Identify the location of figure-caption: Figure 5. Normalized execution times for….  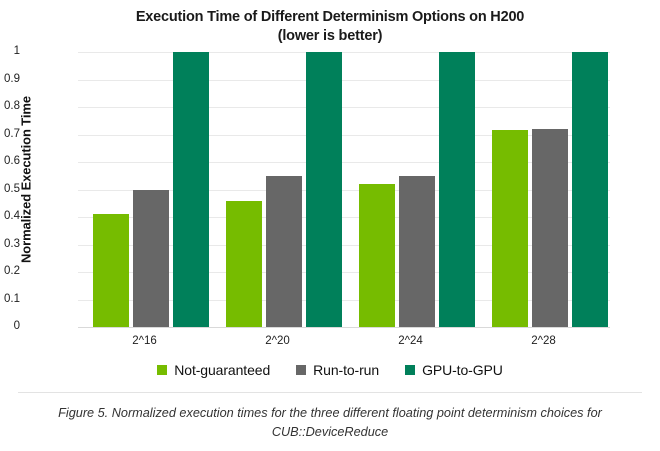
(330, 422).